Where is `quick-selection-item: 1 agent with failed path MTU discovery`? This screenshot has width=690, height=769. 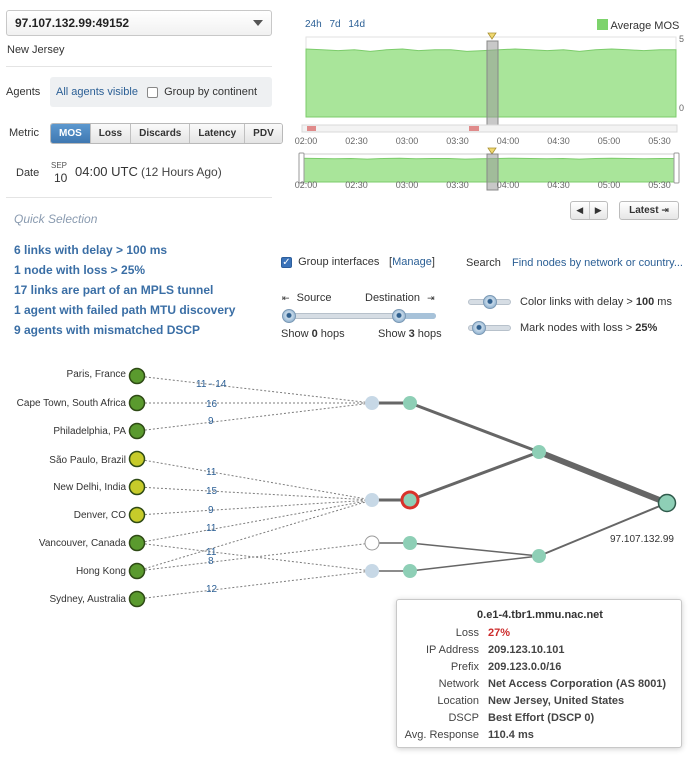 quick-selection-item: 1 agent with failed path MTU discovery is located at coordinates (125, 310).